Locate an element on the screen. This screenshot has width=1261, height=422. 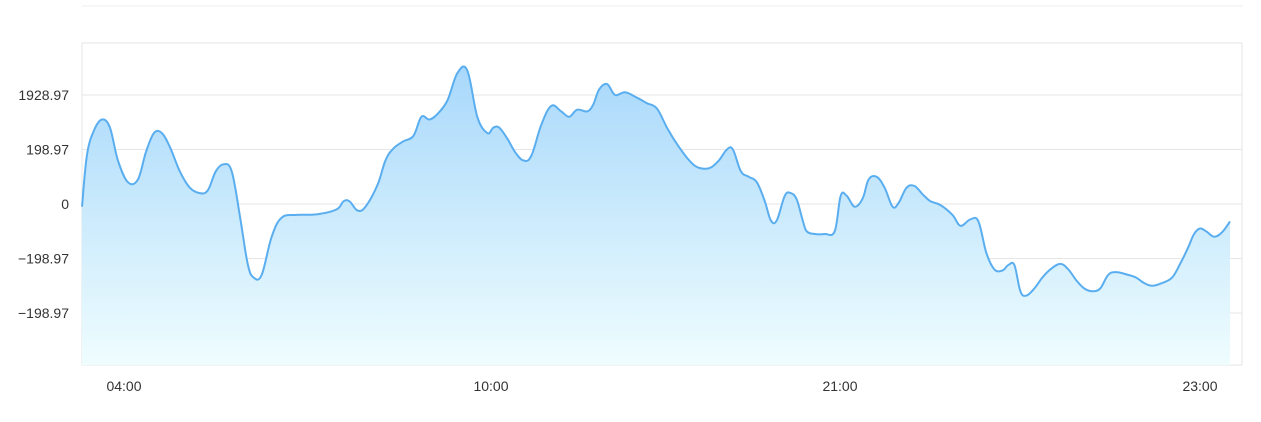
x-tick-label: 04:00 is located at coordinates (123, 386).